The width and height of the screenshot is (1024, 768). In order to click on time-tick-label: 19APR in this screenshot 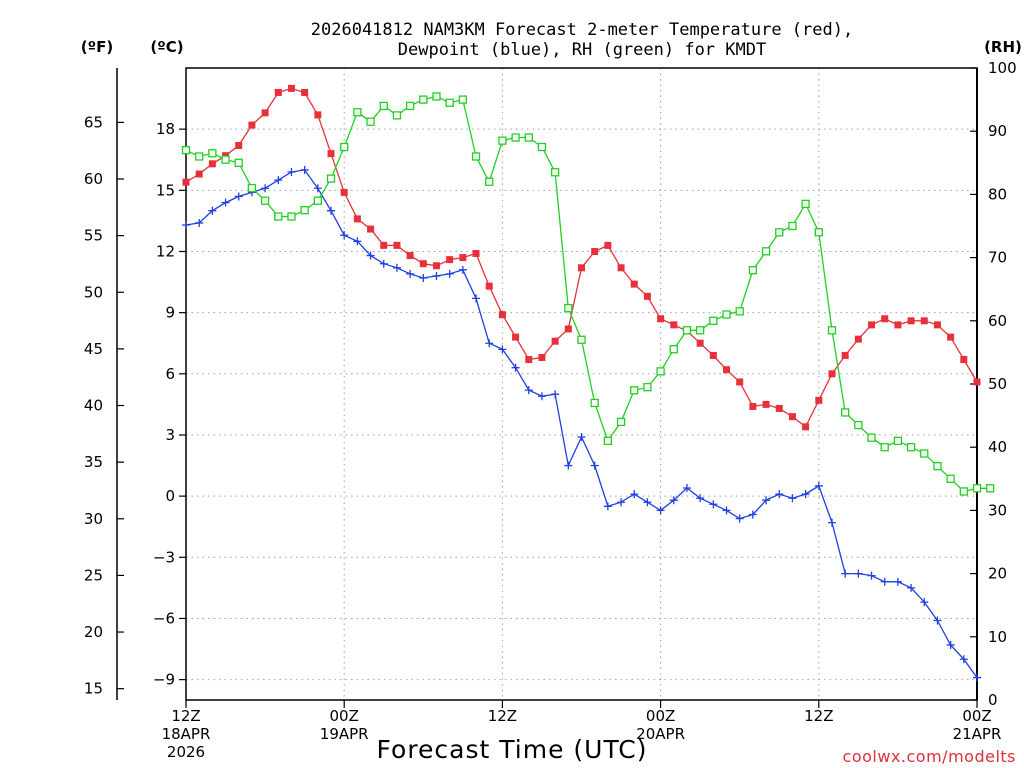, I will do `click(344, 734)`.